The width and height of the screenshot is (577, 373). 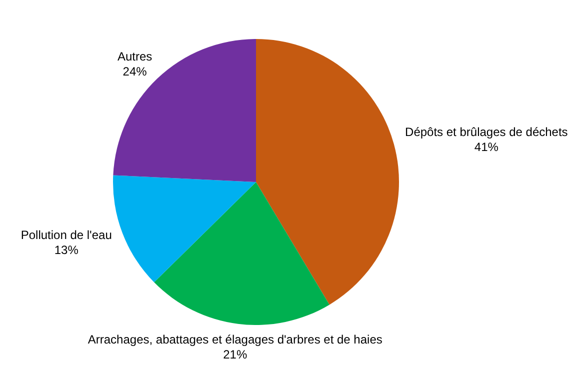 I want to click on slice-label: Dépôts et brûlages de déchets, so click(x=486, y=132).